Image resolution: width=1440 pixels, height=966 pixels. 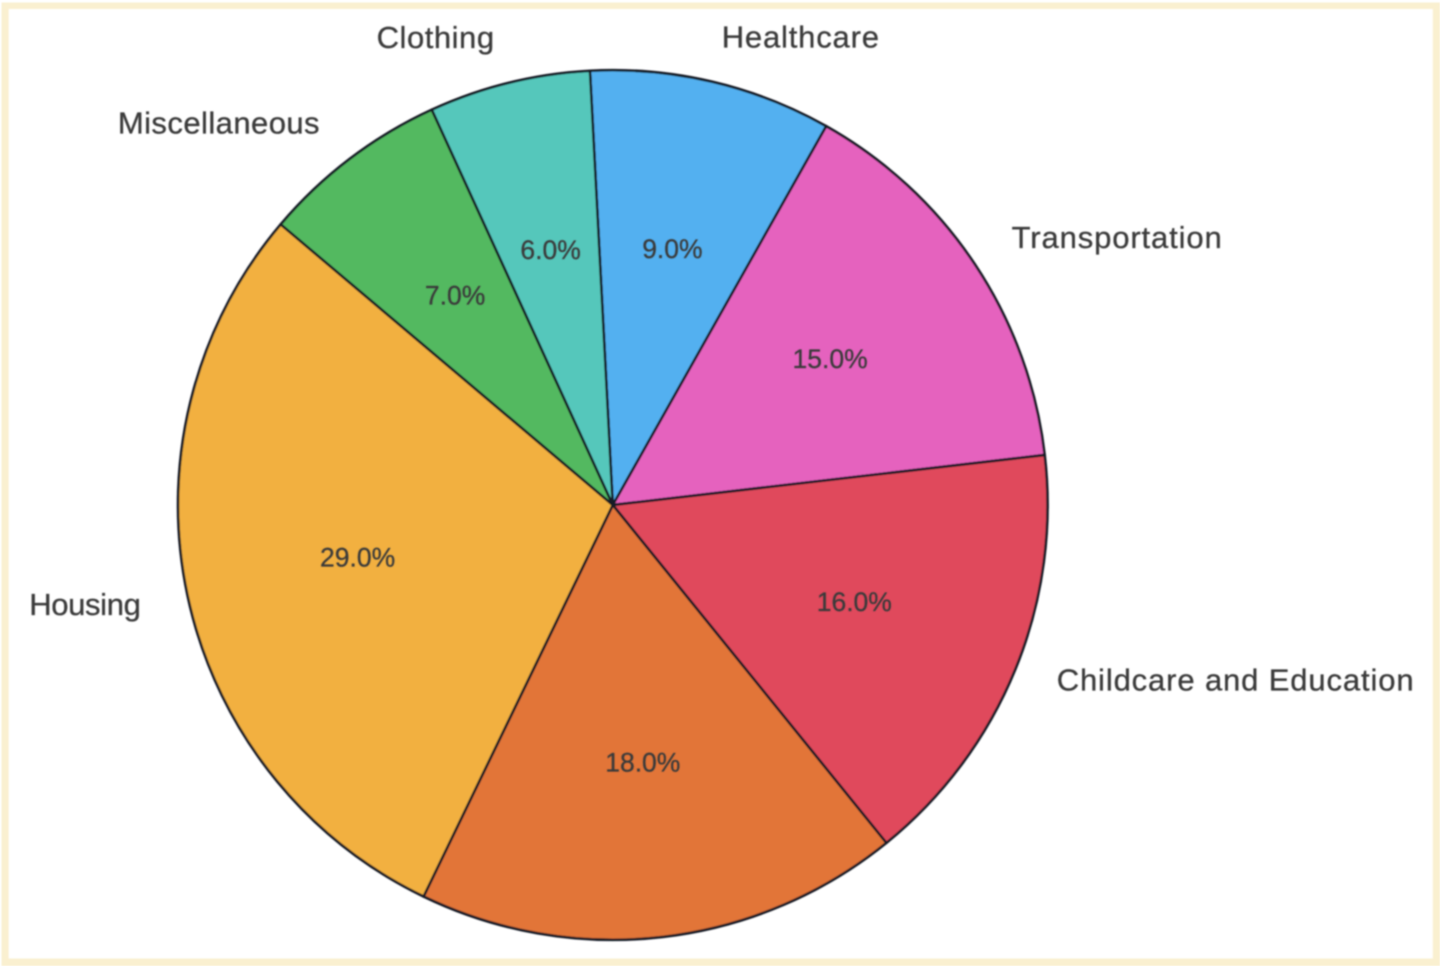 I want to click on svg-text: Healthcare, so click(x=801, y=37).